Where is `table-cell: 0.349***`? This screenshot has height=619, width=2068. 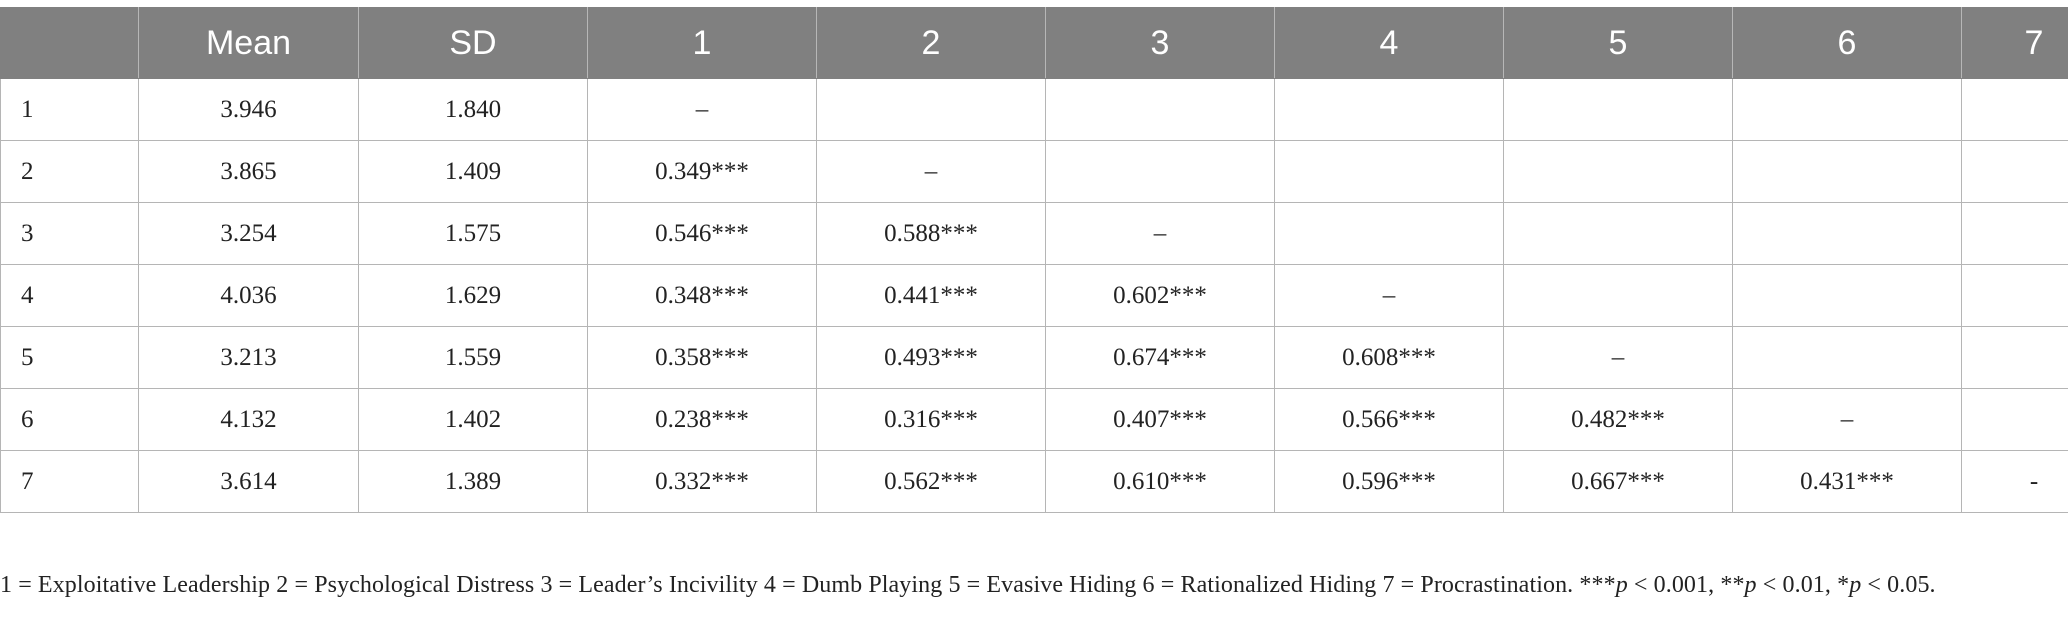
table-cell: 0.349*** is located at coordinates (702, 171).